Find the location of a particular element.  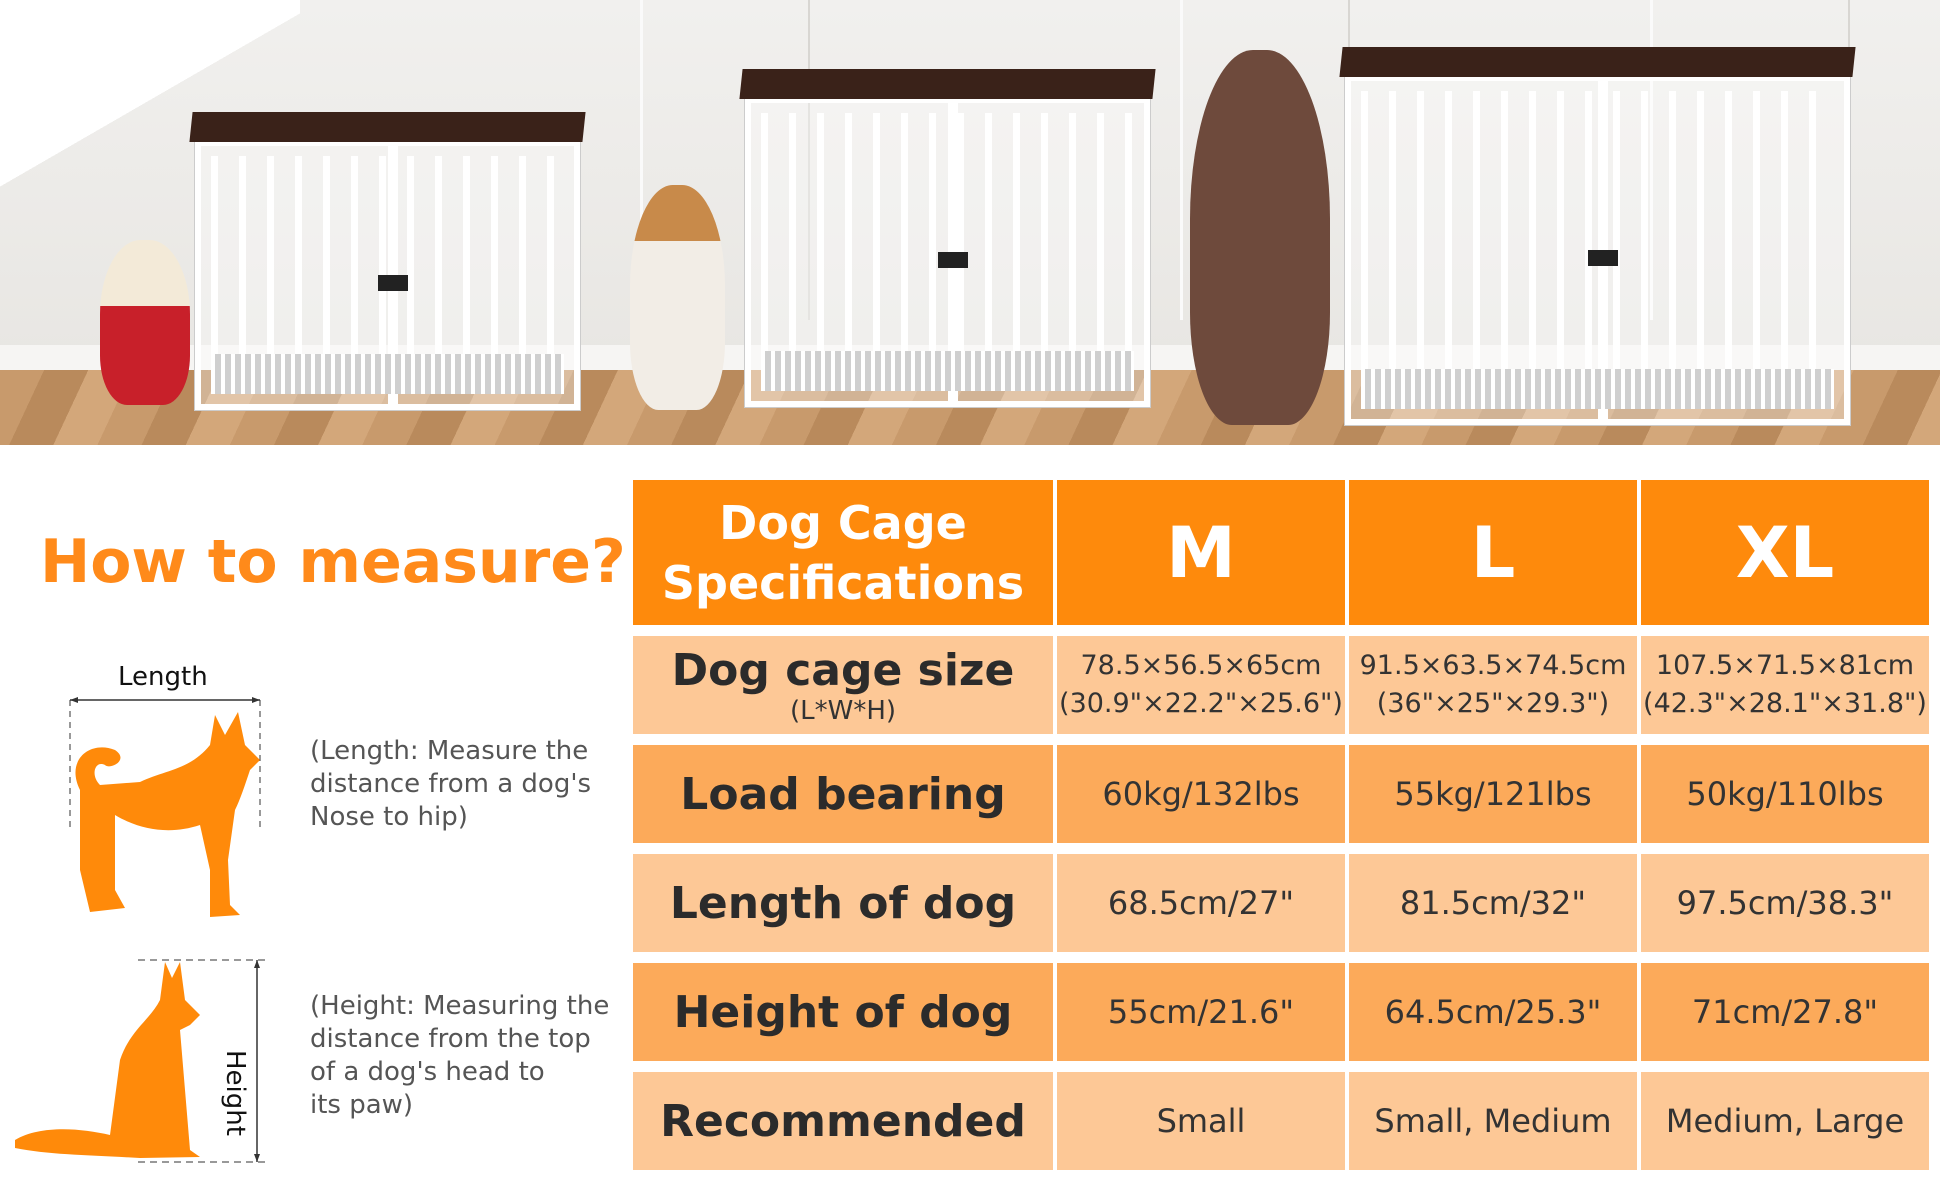

large-dog-image is located at coordinates (1260, 237).